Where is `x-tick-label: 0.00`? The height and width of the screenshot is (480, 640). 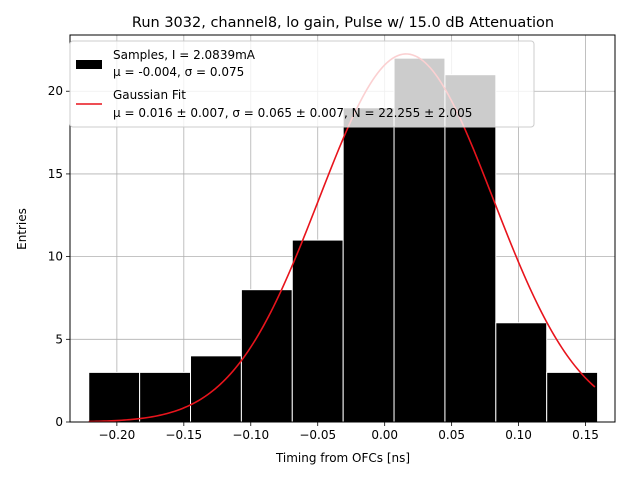
x-tick-label: 0.00 is located at coordinates (384, 435).